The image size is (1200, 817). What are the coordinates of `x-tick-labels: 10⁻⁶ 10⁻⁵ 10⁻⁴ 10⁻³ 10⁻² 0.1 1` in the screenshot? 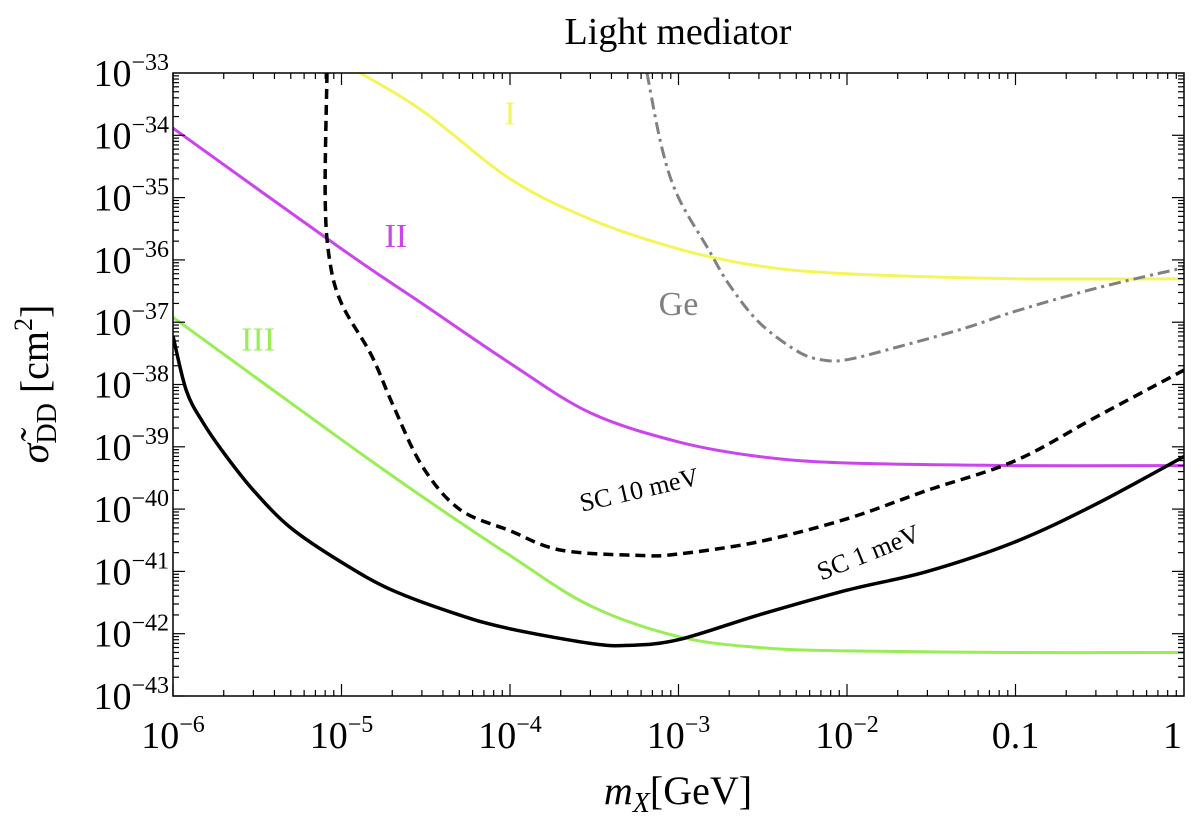 It's located at (661, 734).